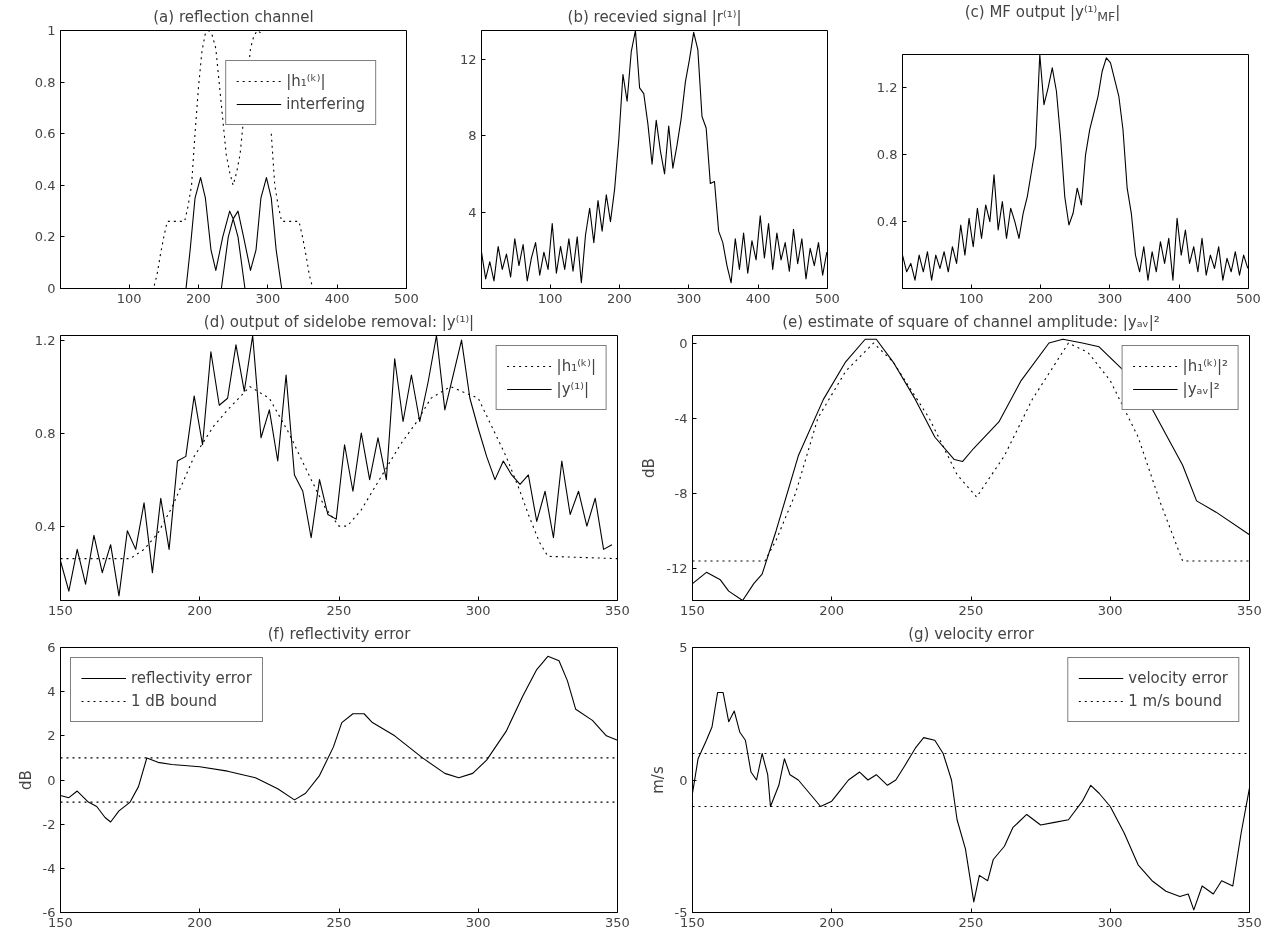 Image resolution: width=1265 pixels, height=929 pixels. Describe the element at coordinates (971, 321) in the screenshot. I see `chart-title: (e) estimate of square of channel amplitude: |yₐᵥ|²` at that location.